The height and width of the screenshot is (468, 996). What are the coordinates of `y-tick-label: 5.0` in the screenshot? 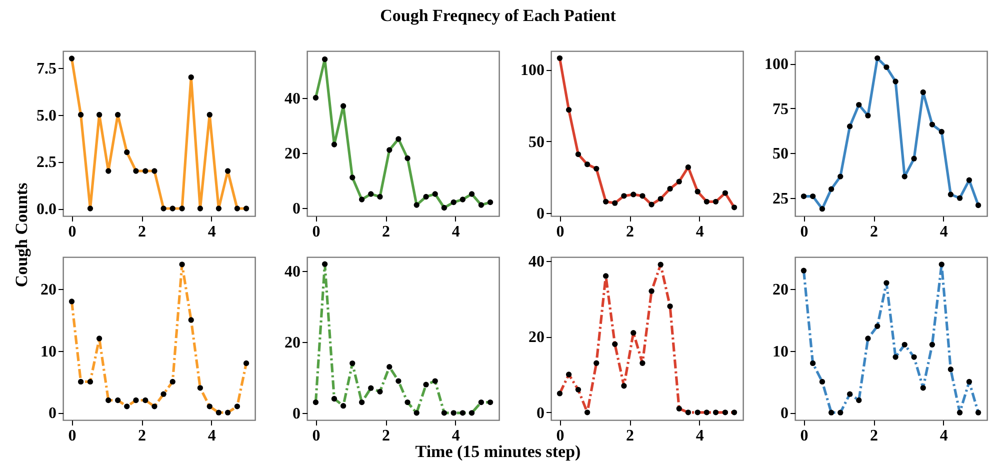 It's located at (46, 115).